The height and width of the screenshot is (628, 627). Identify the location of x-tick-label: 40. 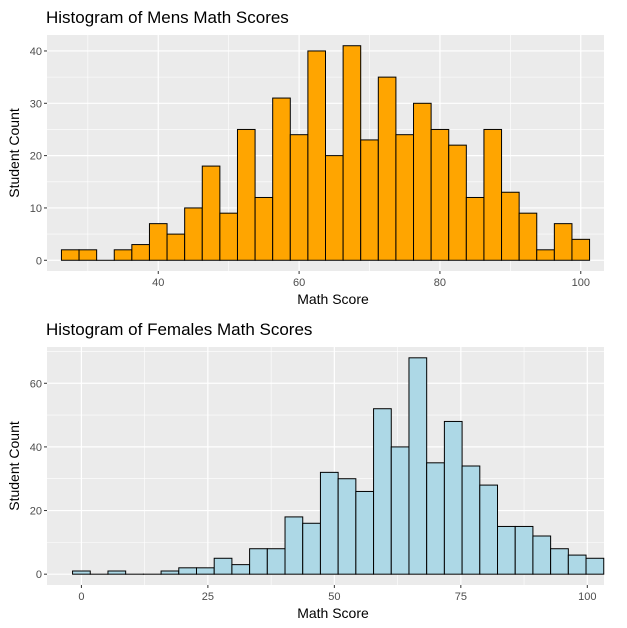
(158, 283).